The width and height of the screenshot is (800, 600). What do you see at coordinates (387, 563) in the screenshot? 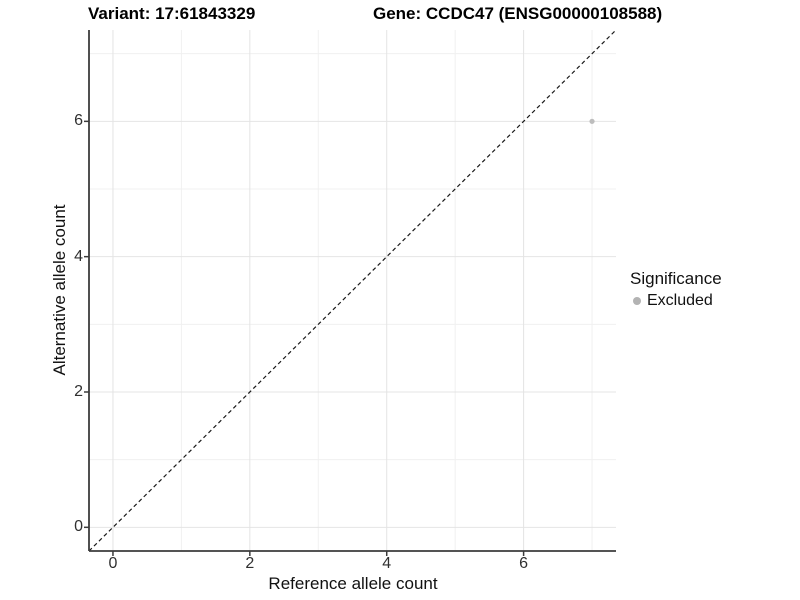
I see `x-tick-label: 4` at bounding box center [387, 563].